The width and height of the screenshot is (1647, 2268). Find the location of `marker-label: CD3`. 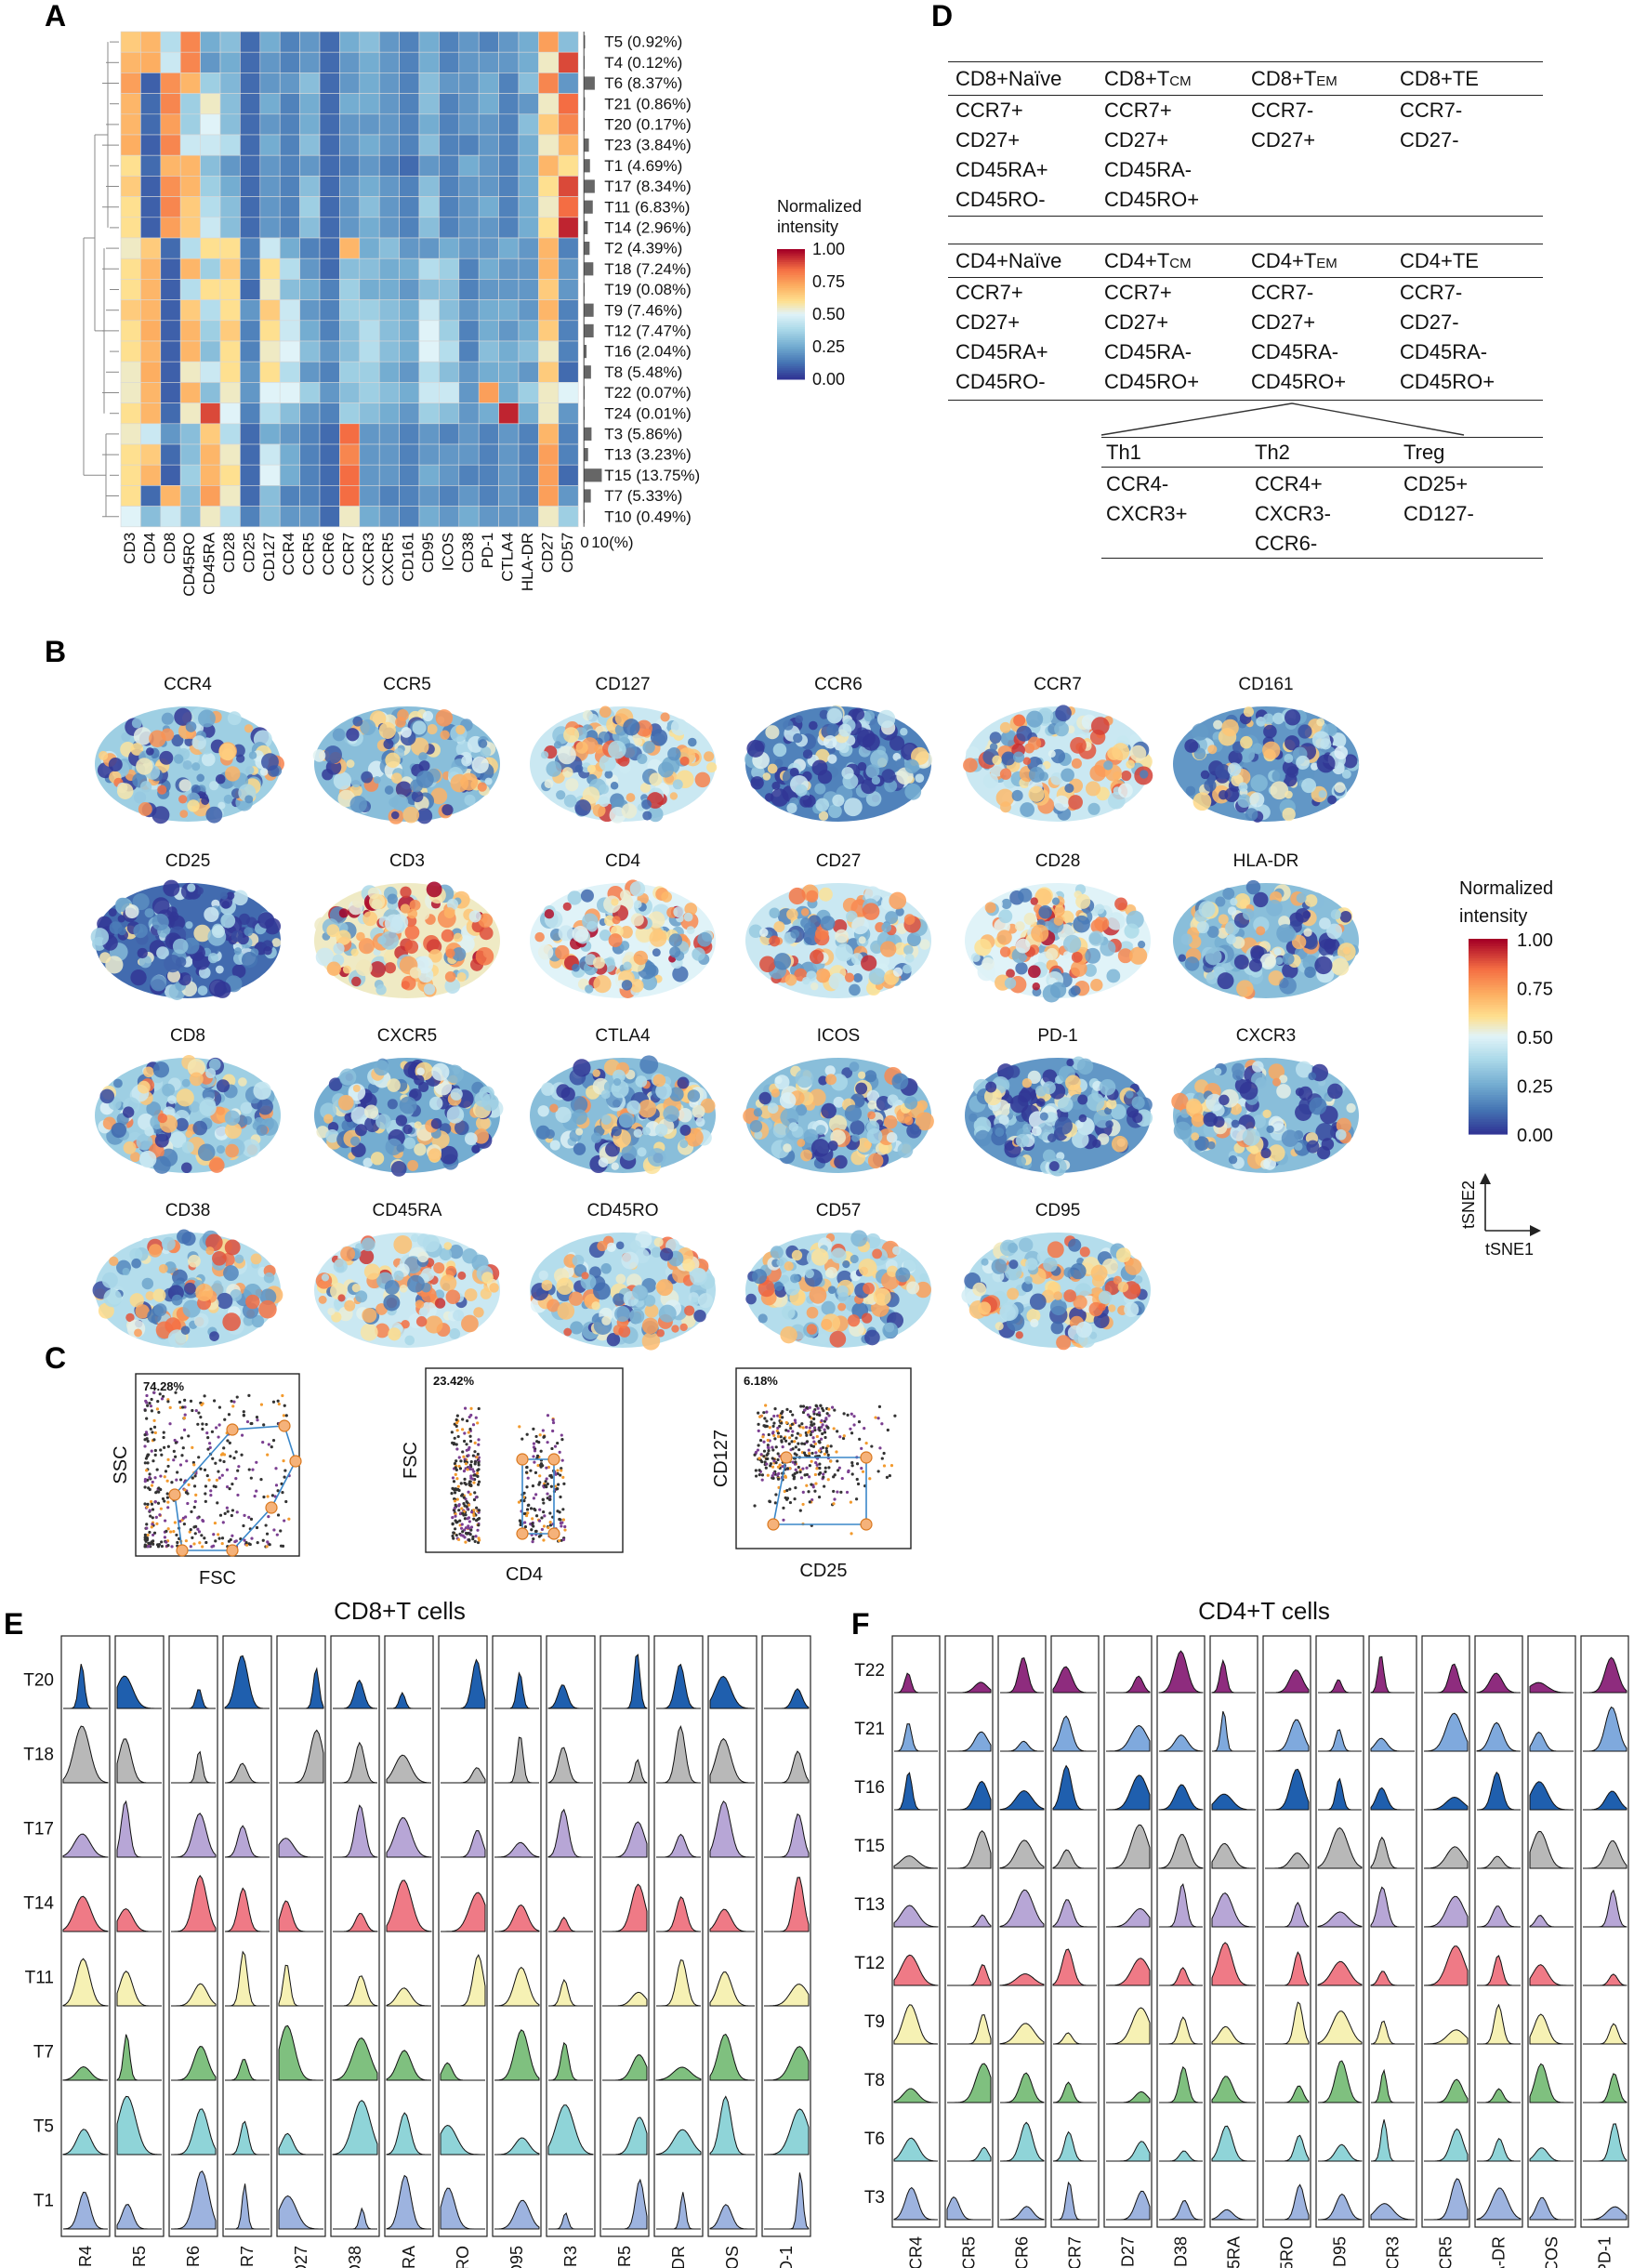

marker-label: CD3 is located at coordinates (129, 548).